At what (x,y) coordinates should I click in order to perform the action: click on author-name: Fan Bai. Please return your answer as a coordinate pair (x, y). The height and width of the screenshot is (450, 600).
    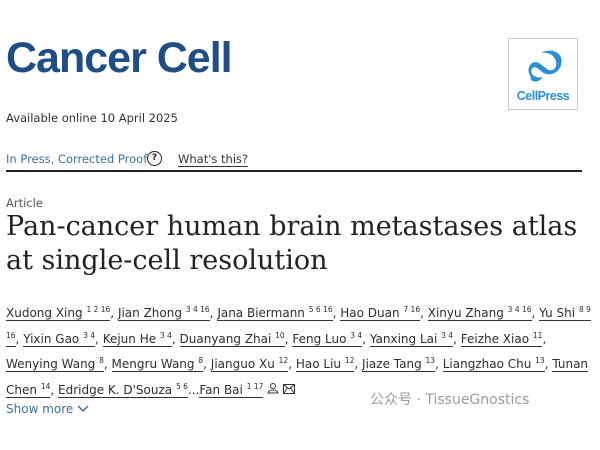
    Looking at the image, I should click on (221, 389).